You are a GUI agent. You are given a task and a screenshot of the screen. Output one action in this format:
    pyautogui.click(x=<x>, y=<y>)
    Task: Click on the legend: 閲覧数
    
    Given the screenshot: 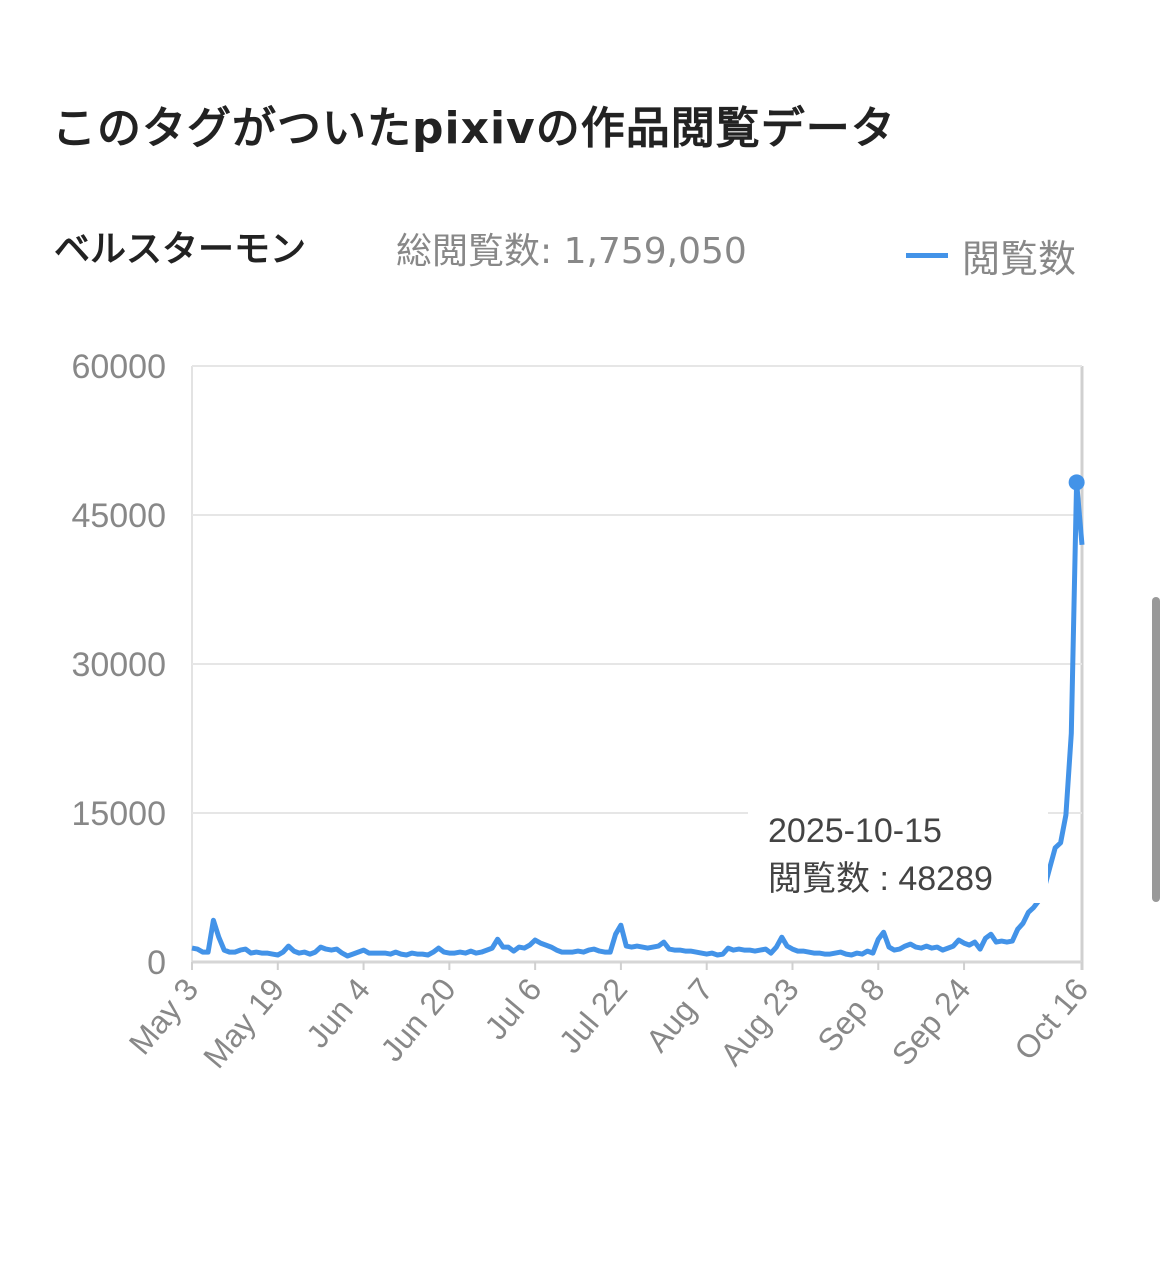 What is the action you would take?
    pyautogui.click(x=991, y=255)
    